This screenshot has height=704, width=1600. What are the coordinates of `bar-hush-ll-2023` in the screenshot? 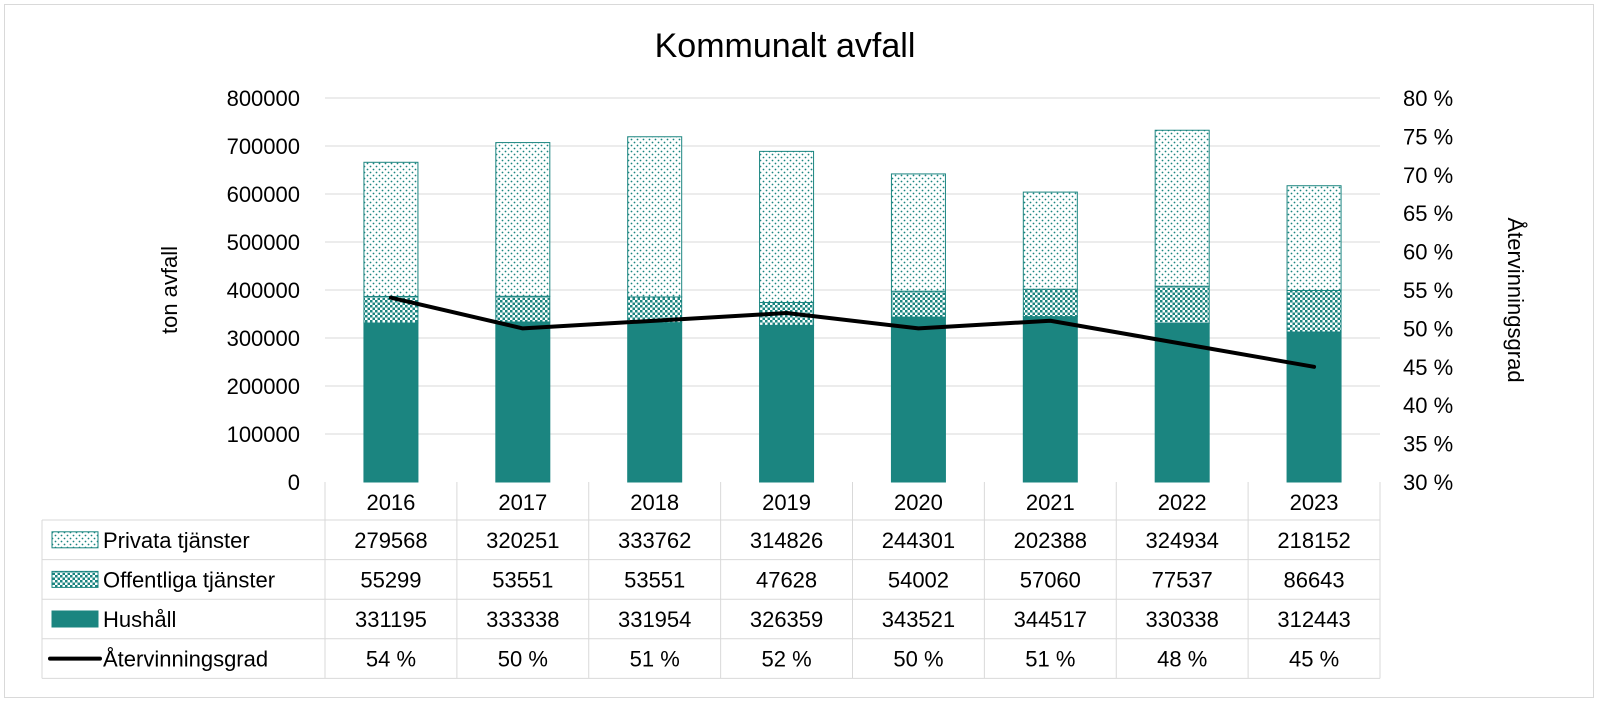 It's located at (1314, 407).